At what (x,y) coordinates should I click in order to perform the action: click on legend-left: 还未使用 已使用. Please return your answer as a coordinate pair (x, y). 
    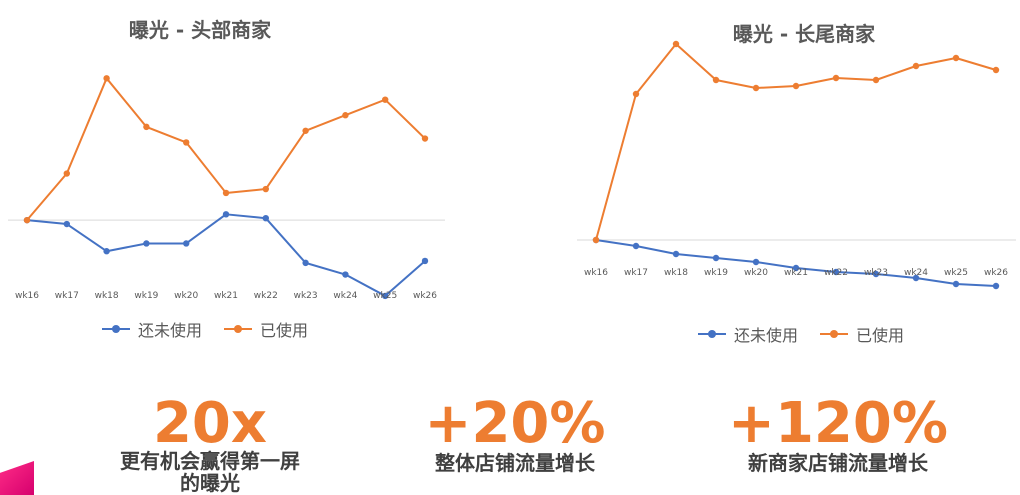
    Looking at the image, I should click on (205, 329).